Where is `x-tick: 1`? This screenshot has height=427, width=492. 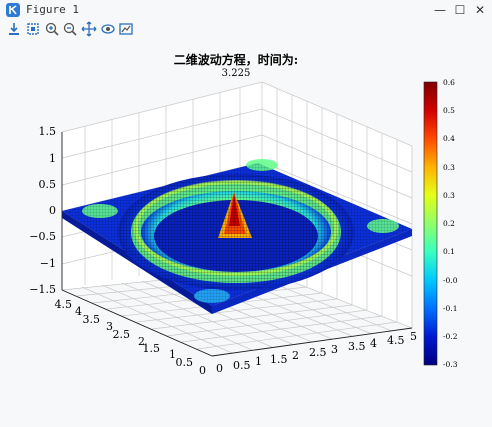 x-tick: 1 is located at coordinates (258, 361).